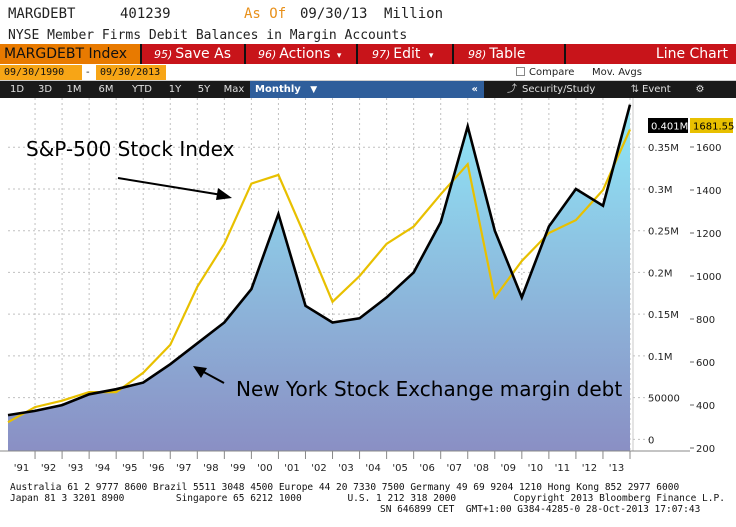  I want to click on x-axis-tick-label: '07, so click(453, 468).